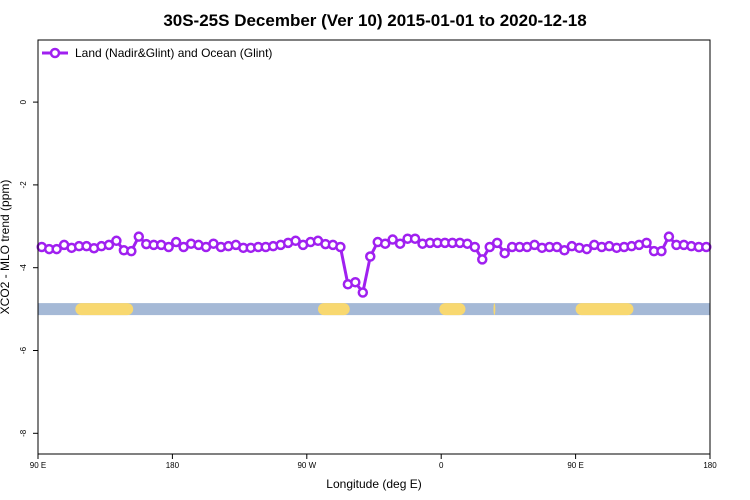 This screenshot has width=750, height=500. Describe the element at coordinates (173, 53) in the screenshot. I see `legend-label: Land (Nadir&Glint) and Ocean (Glint)` at that location.